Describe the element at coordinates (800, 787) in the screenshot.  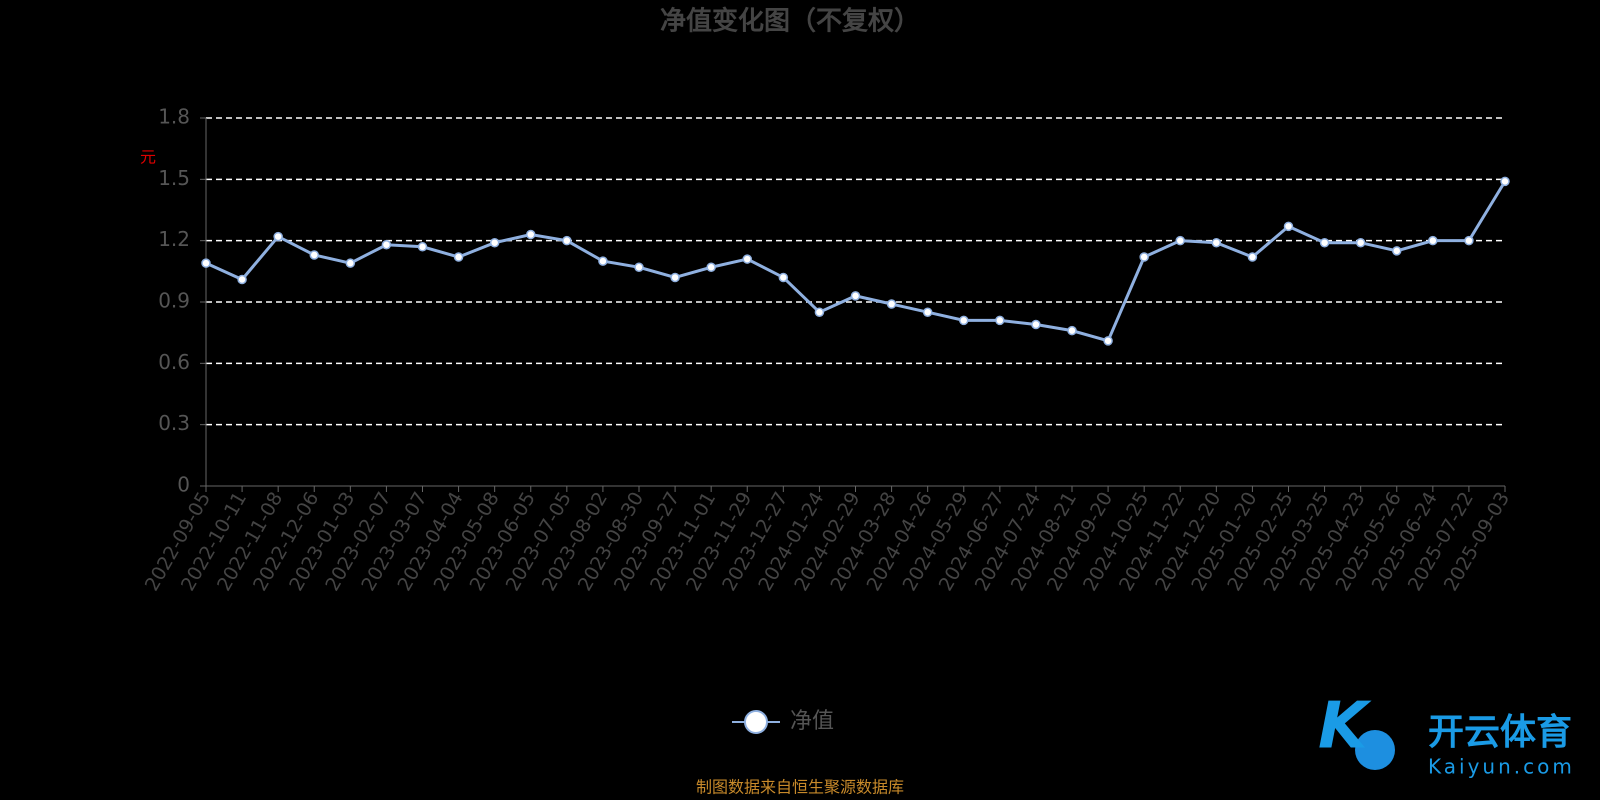
I see `source-note: 制图数据来自恒生聚源数据库` at that location.